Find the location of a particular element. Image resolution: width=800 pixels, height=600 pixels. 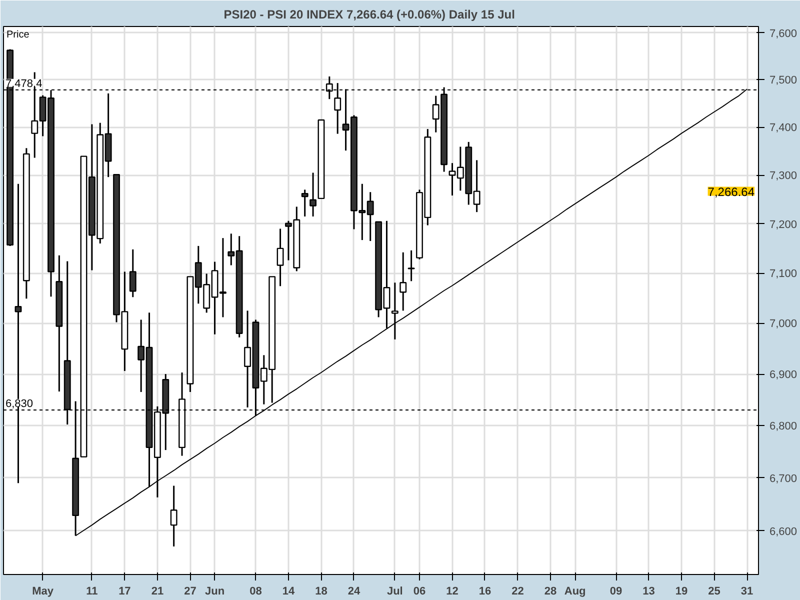

ref-line-label: 6,830 is located at coordinates (20, 404).